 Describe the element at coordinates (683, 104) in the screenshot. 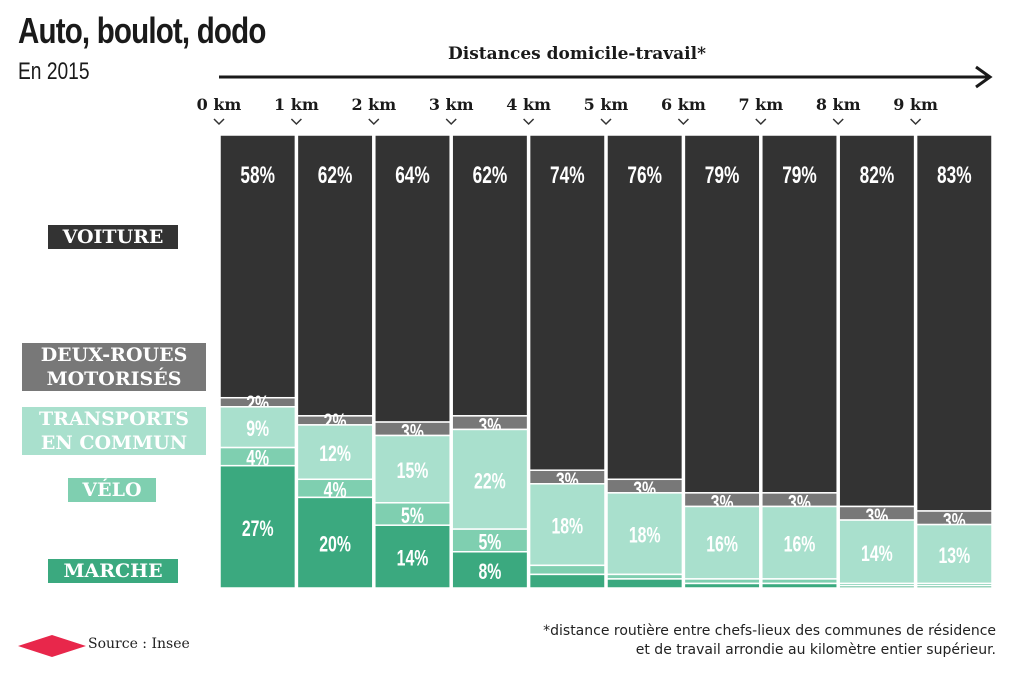

I see `x-tick-label: 6 km` at that location.